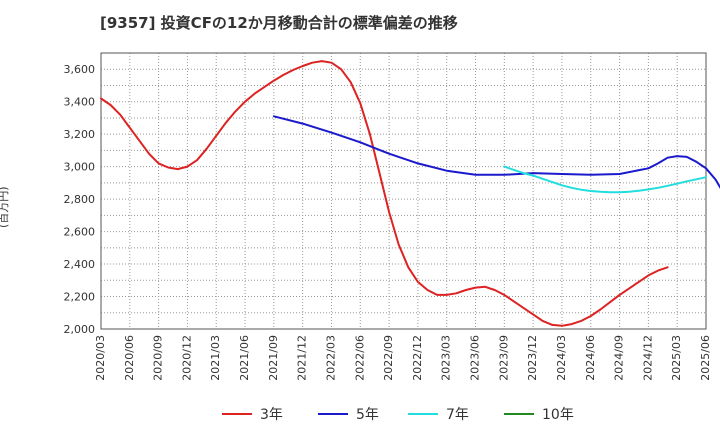 Image resolution: width=720 pixels, height=440 pixels. What do you see at coordinates (80, 297) in the screenshot?
I see `y-tick-label: 2,200` at bounding box center [80, 297].